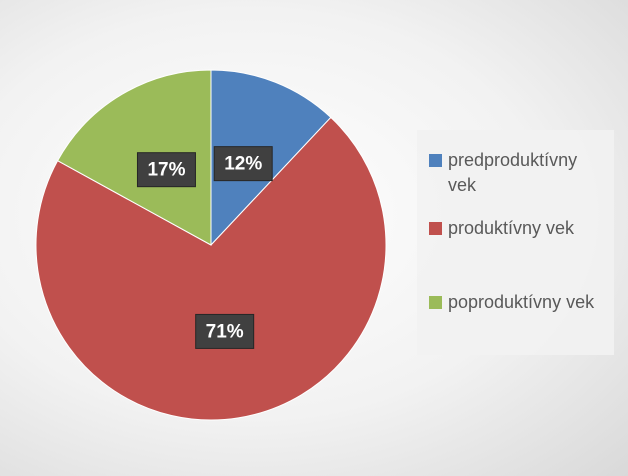  I want to click on value-label: 17%, so click(166, 170).